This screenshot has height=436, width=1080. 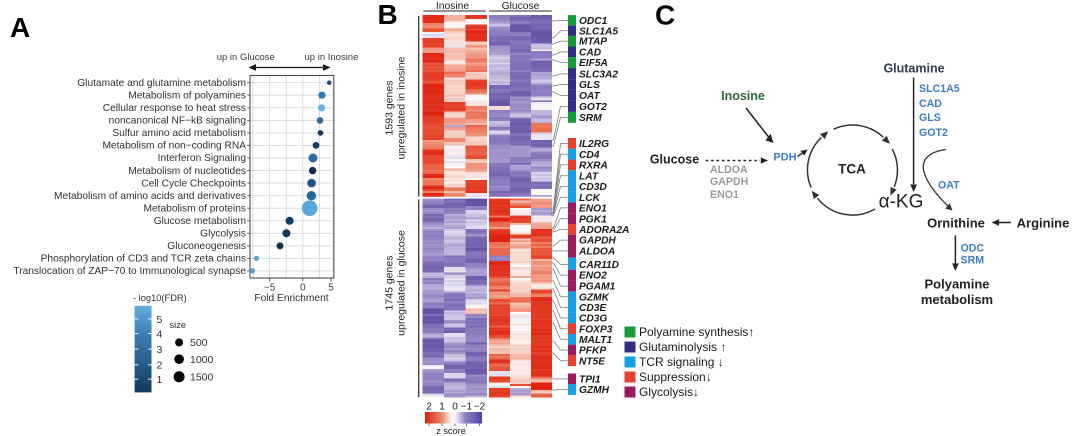 What do you see at coordinates (187, 171) in the screenshot?
I see `svg-text: Metabolism of nucleotides` at bounding box center [187, 171].